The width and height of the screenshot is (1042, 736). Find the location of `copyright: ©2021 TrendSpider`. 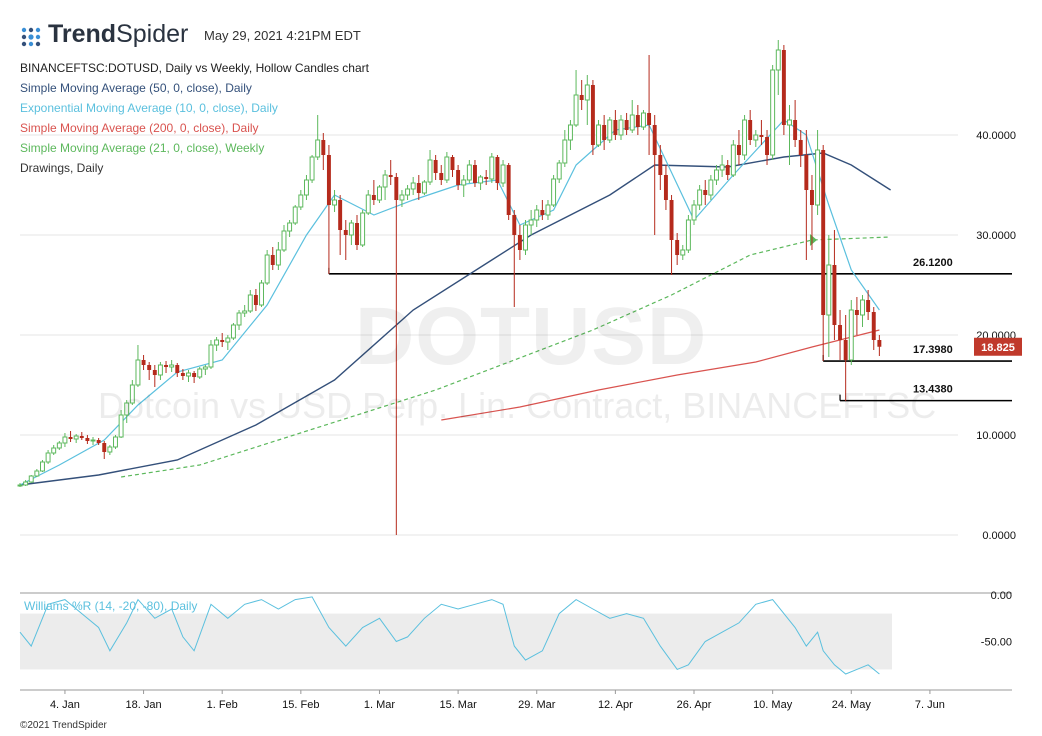

copyright: ©2021 TrendSpider is located at coordinates (63, 725).